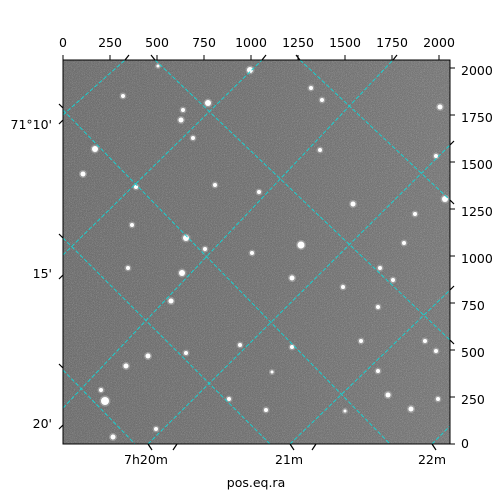 The image size is (500, 500). I want to click on dec-tick-label: 15', so click(42, 273).